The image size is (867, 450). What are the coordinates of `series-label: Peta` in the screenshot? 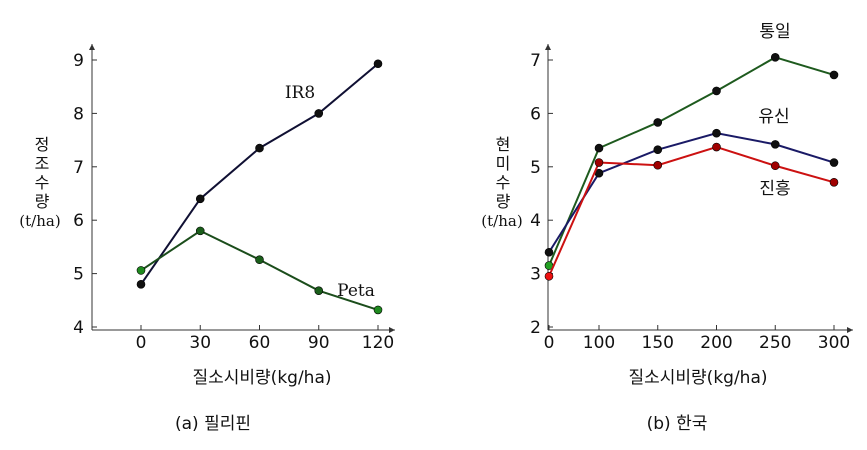 It's located at (356, 291).